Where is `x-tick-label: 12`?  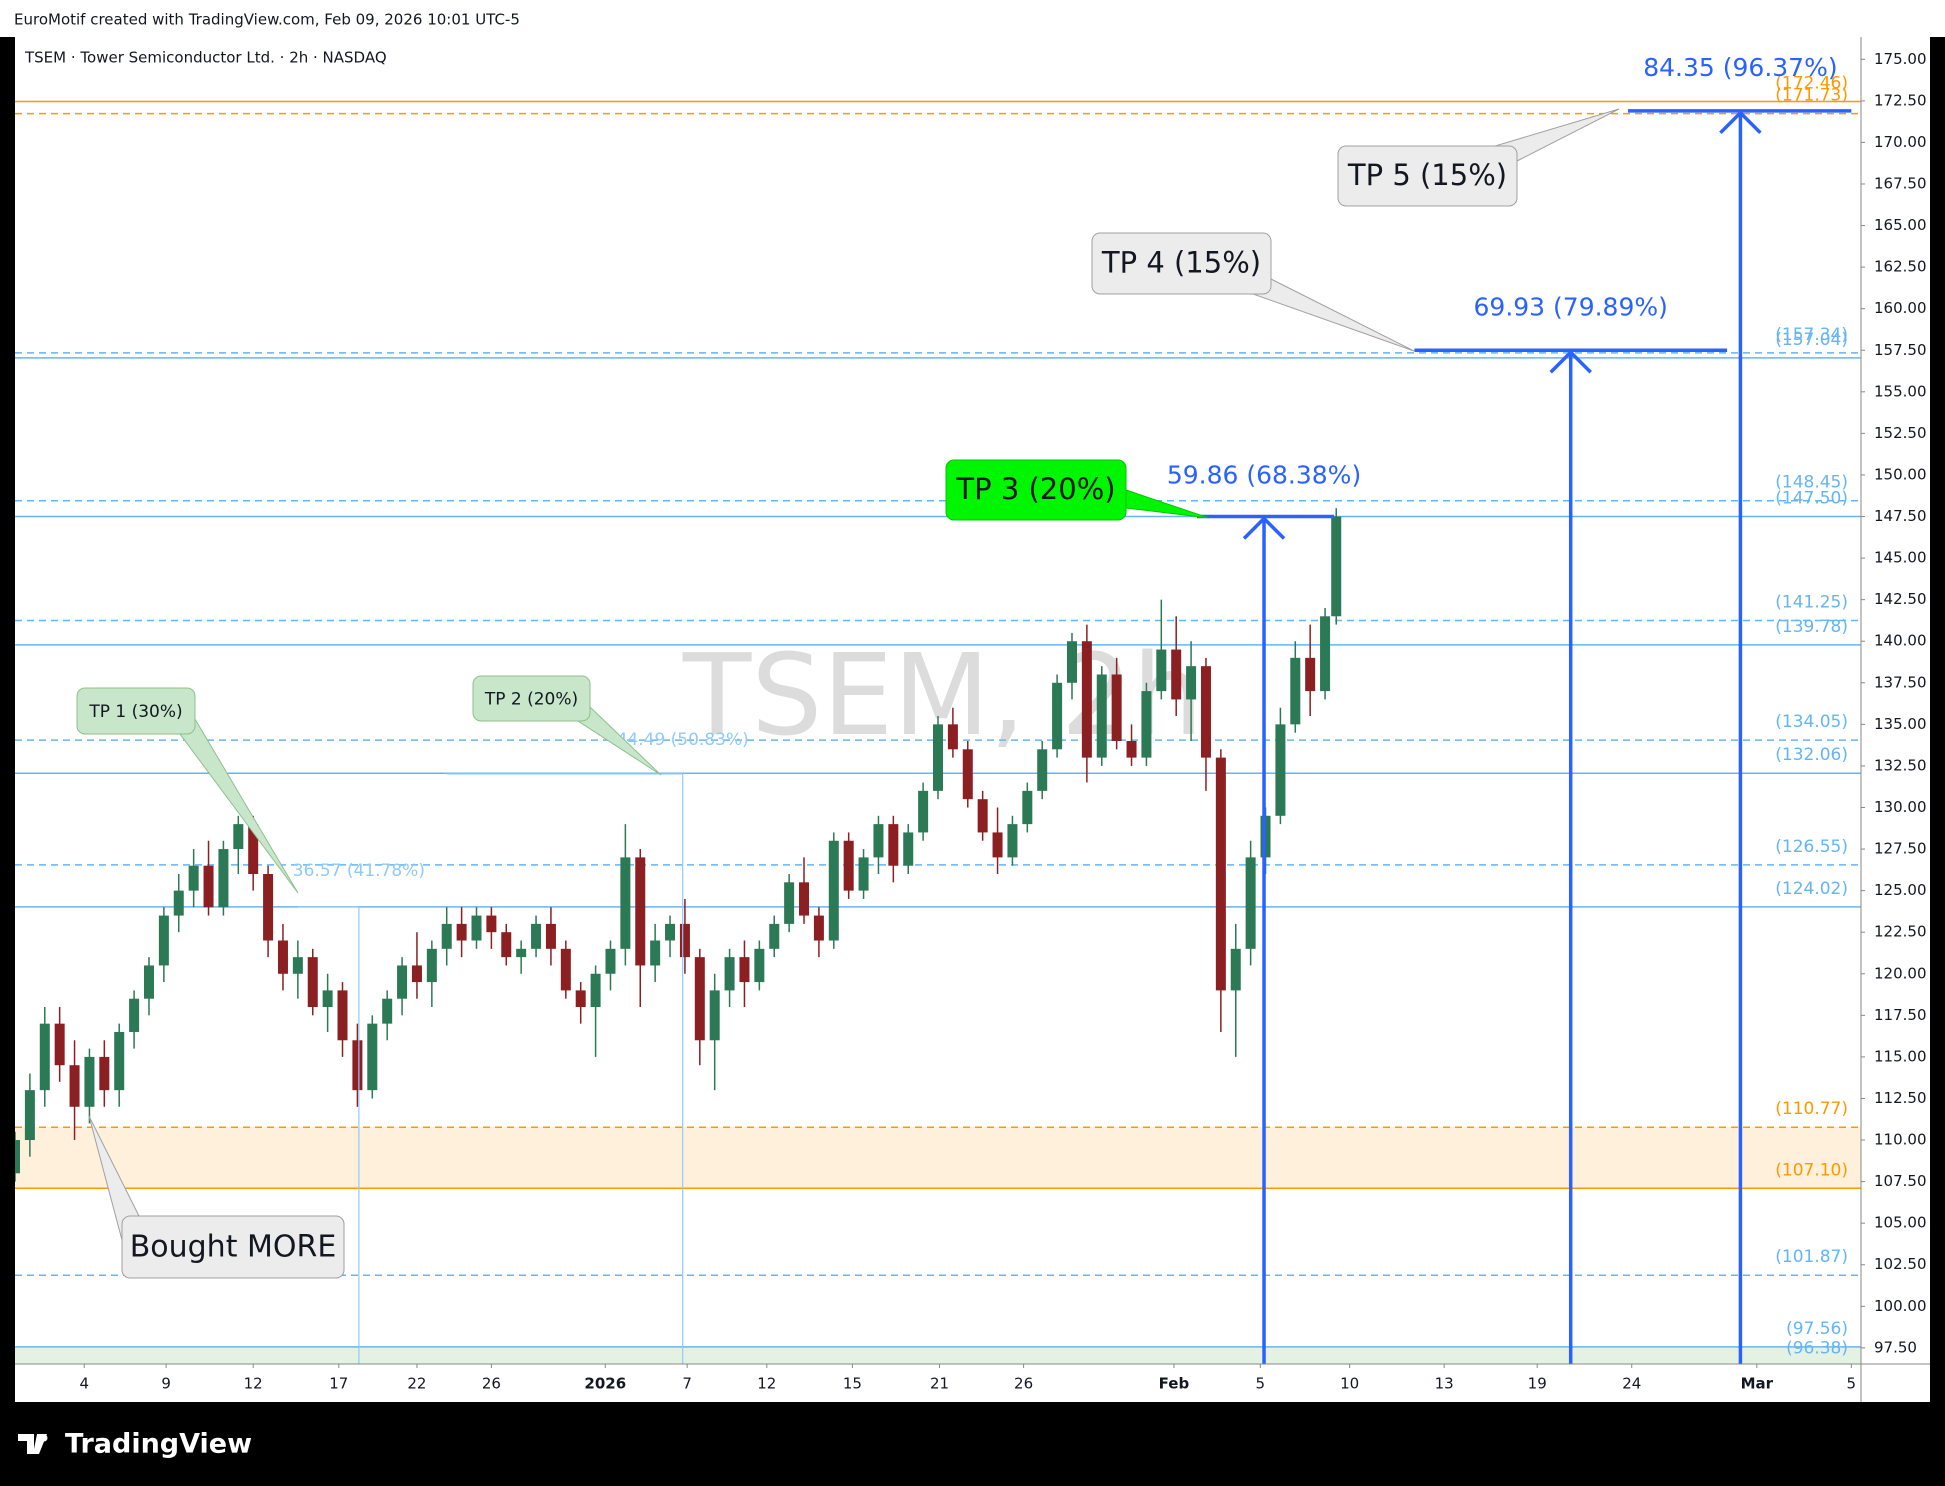
x-tick-label: 12 is located at coordinates (766, 1384).